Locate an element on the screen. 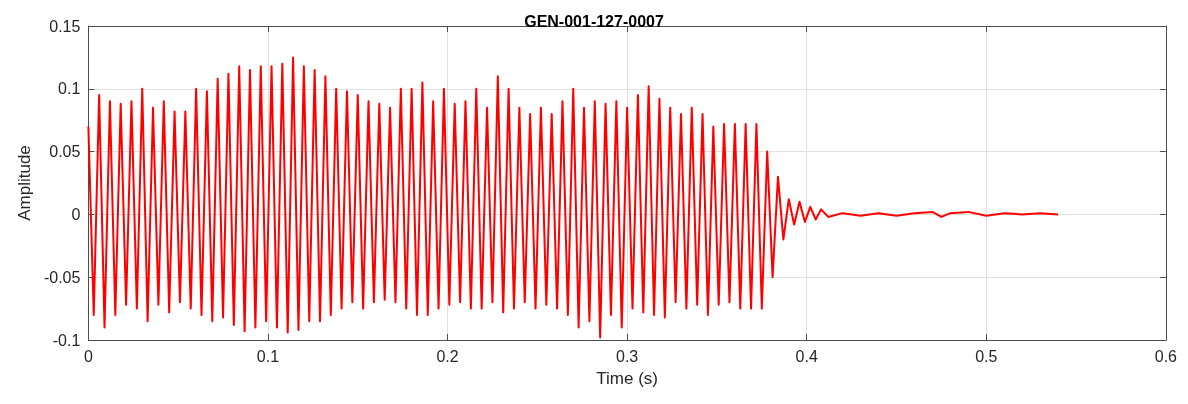 The image size is (1188, 404). x-tick-label: 0.3 is located at coordinates (627, 356).